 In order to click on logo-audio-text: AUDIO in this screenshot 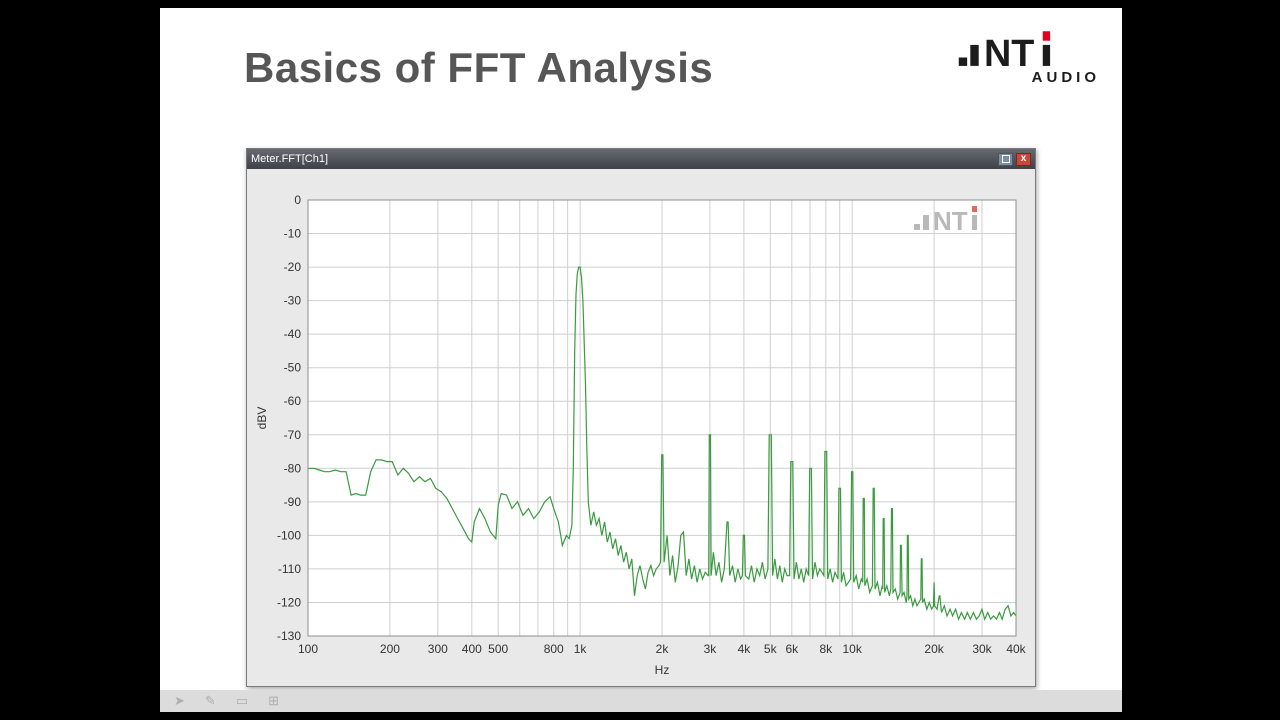, I will do `click(1065, 77)`.